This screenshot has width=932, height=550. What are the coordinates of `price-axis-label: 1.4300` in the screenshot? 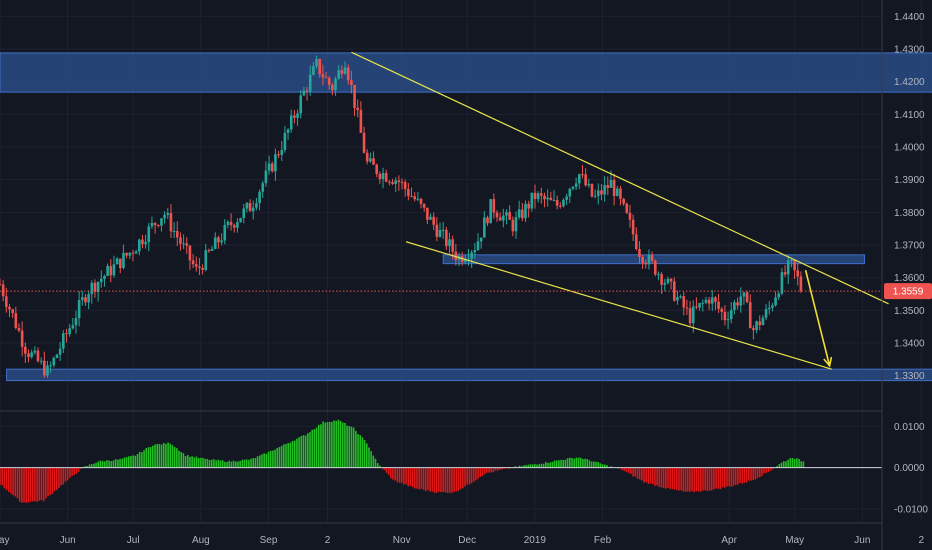 It's located at (909, 50).